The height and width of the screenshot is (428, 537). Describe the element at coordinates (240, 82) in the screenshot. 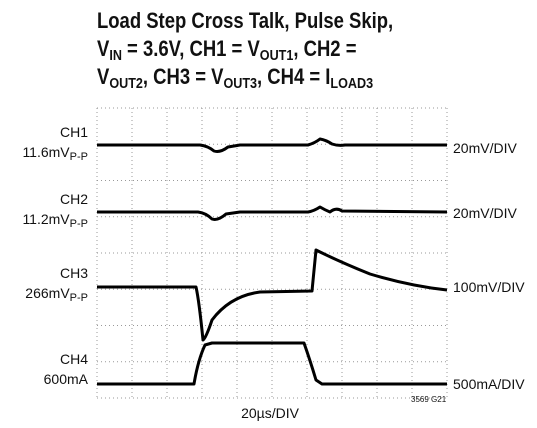

I see `title-sub: OUT3` at that location.